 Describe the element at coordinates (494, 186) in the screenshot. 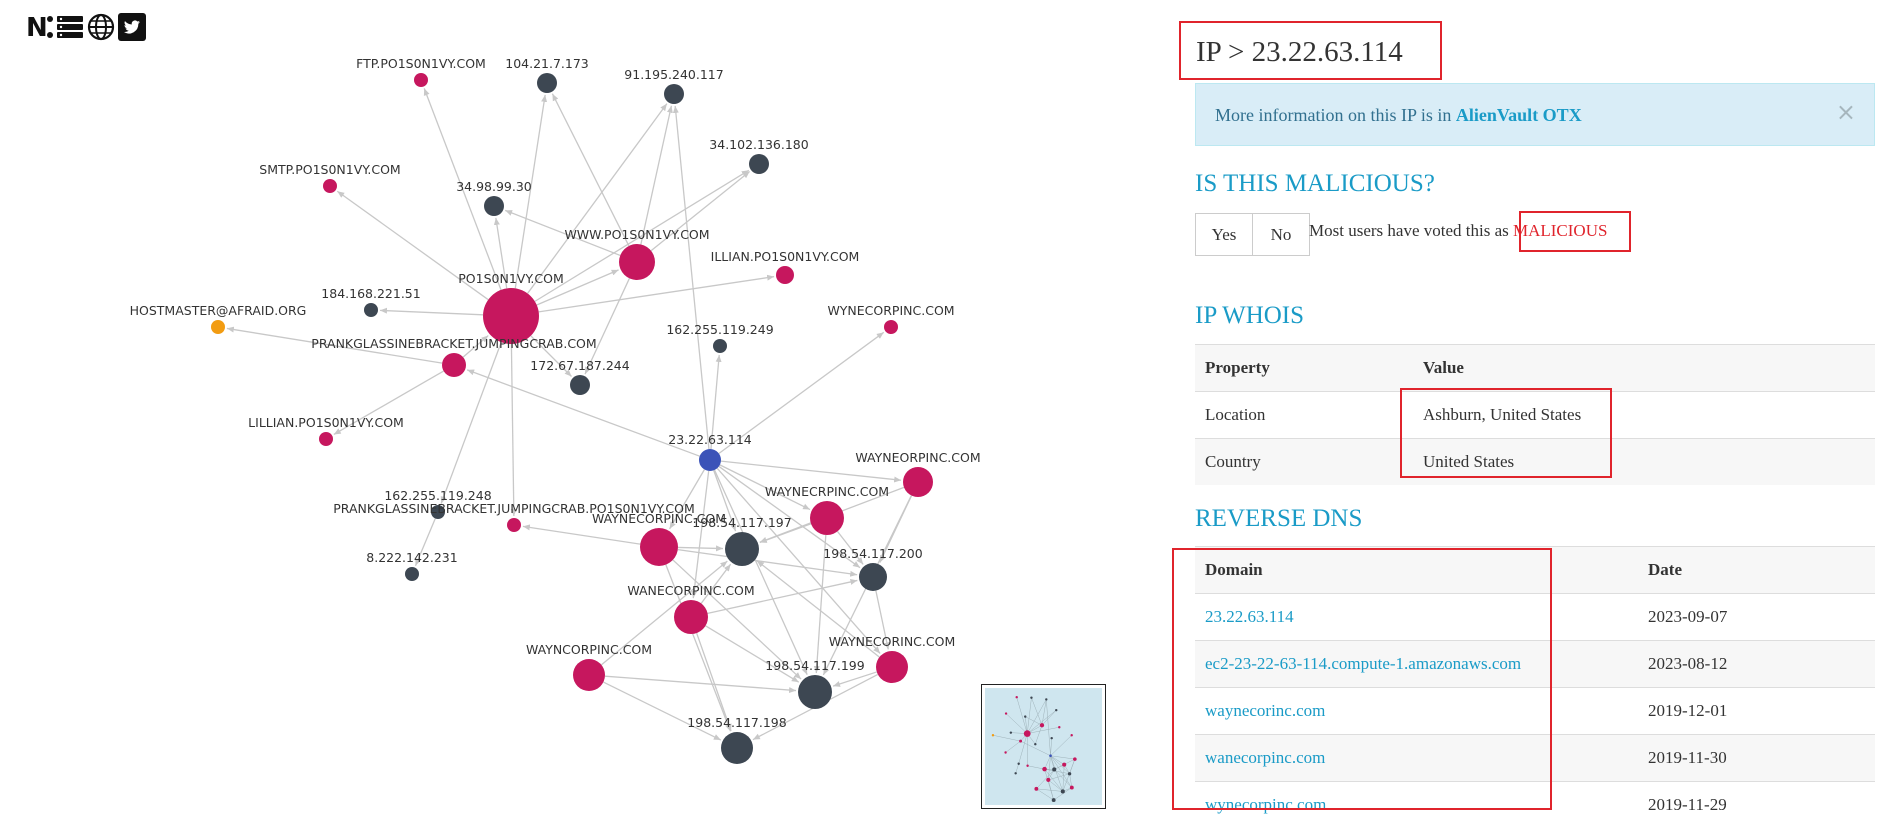

I see `node-label: 34.98.99.30` at that location.